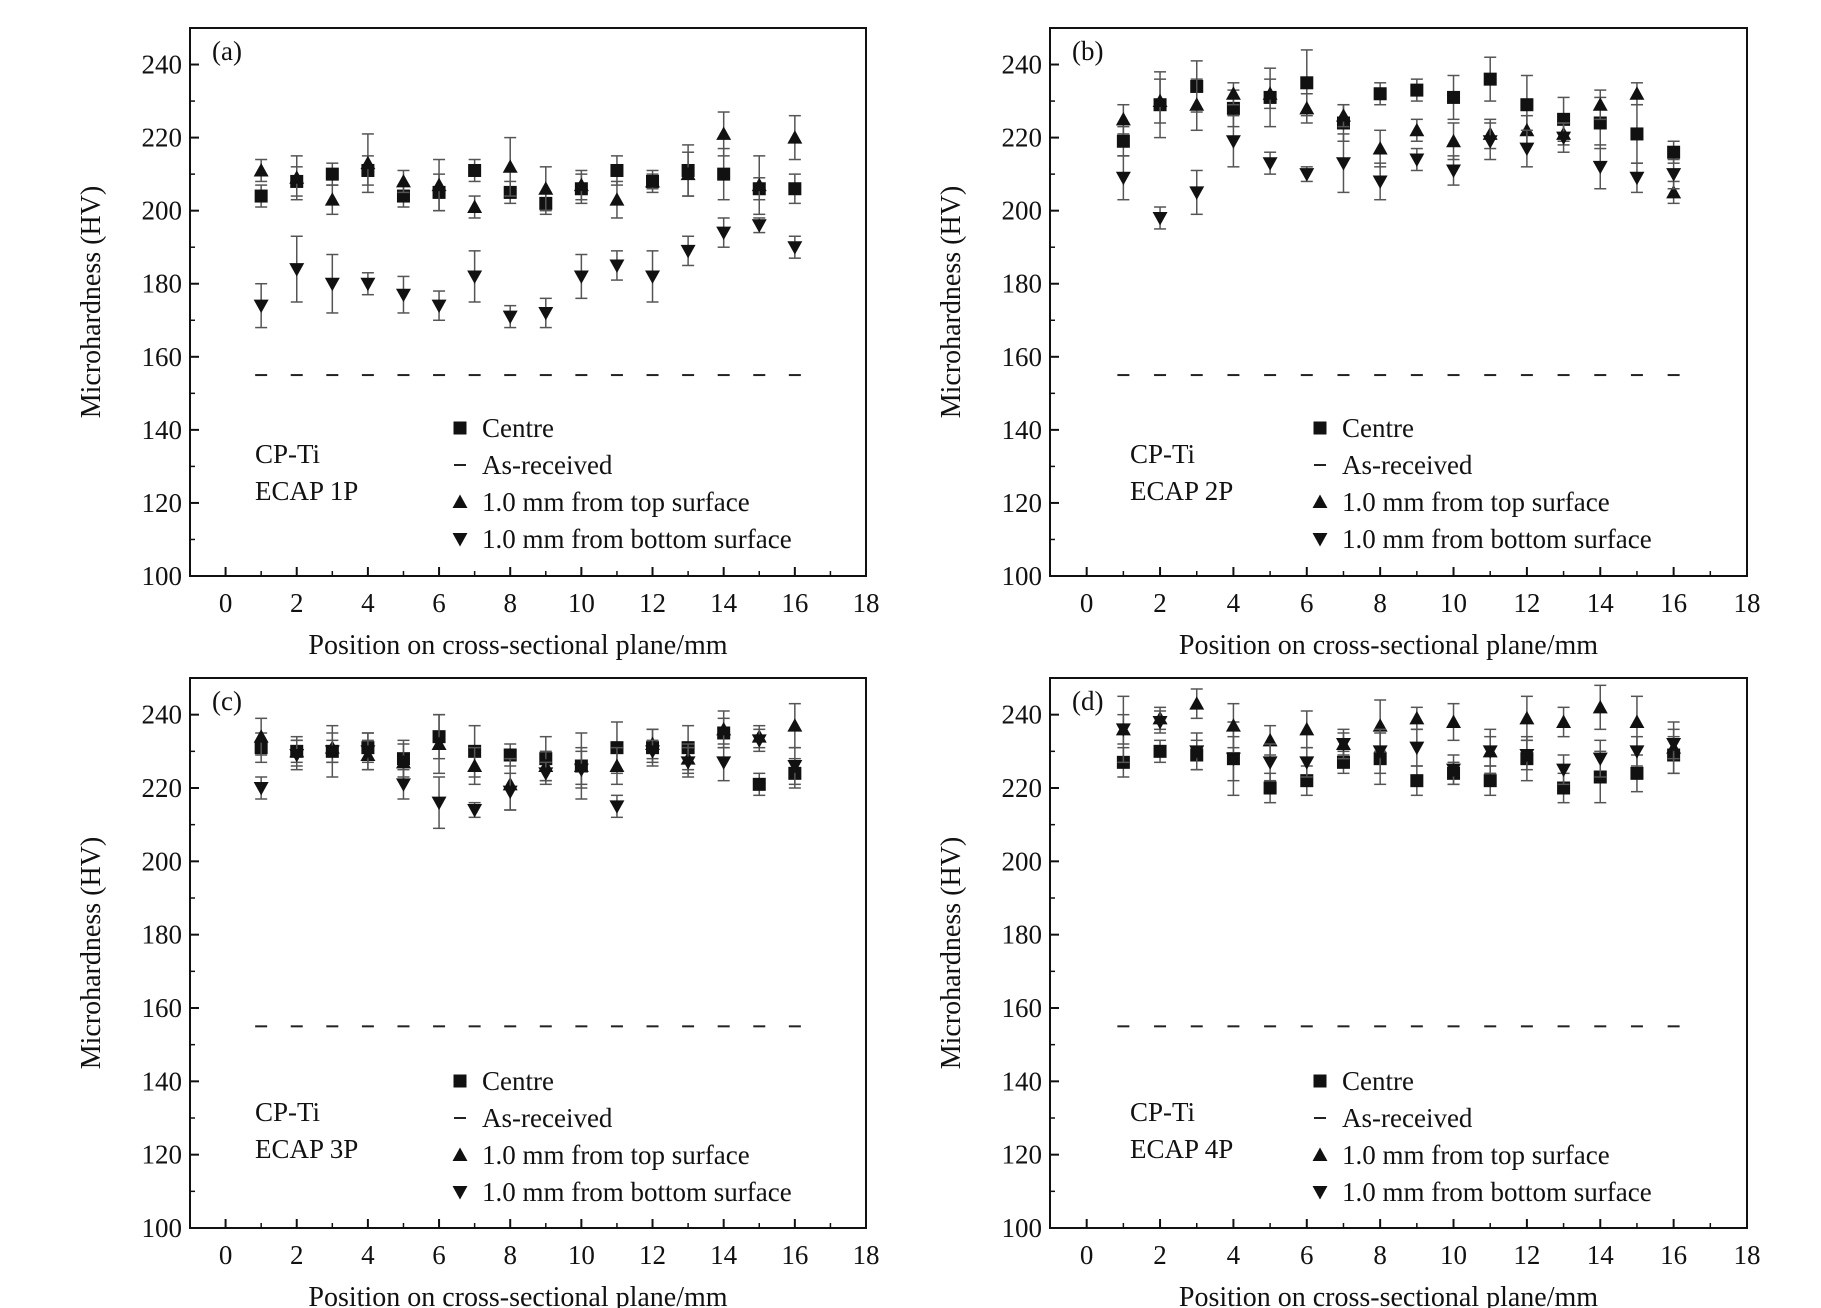  I want to click on y-tick-label: 220, so click(1022, 788).